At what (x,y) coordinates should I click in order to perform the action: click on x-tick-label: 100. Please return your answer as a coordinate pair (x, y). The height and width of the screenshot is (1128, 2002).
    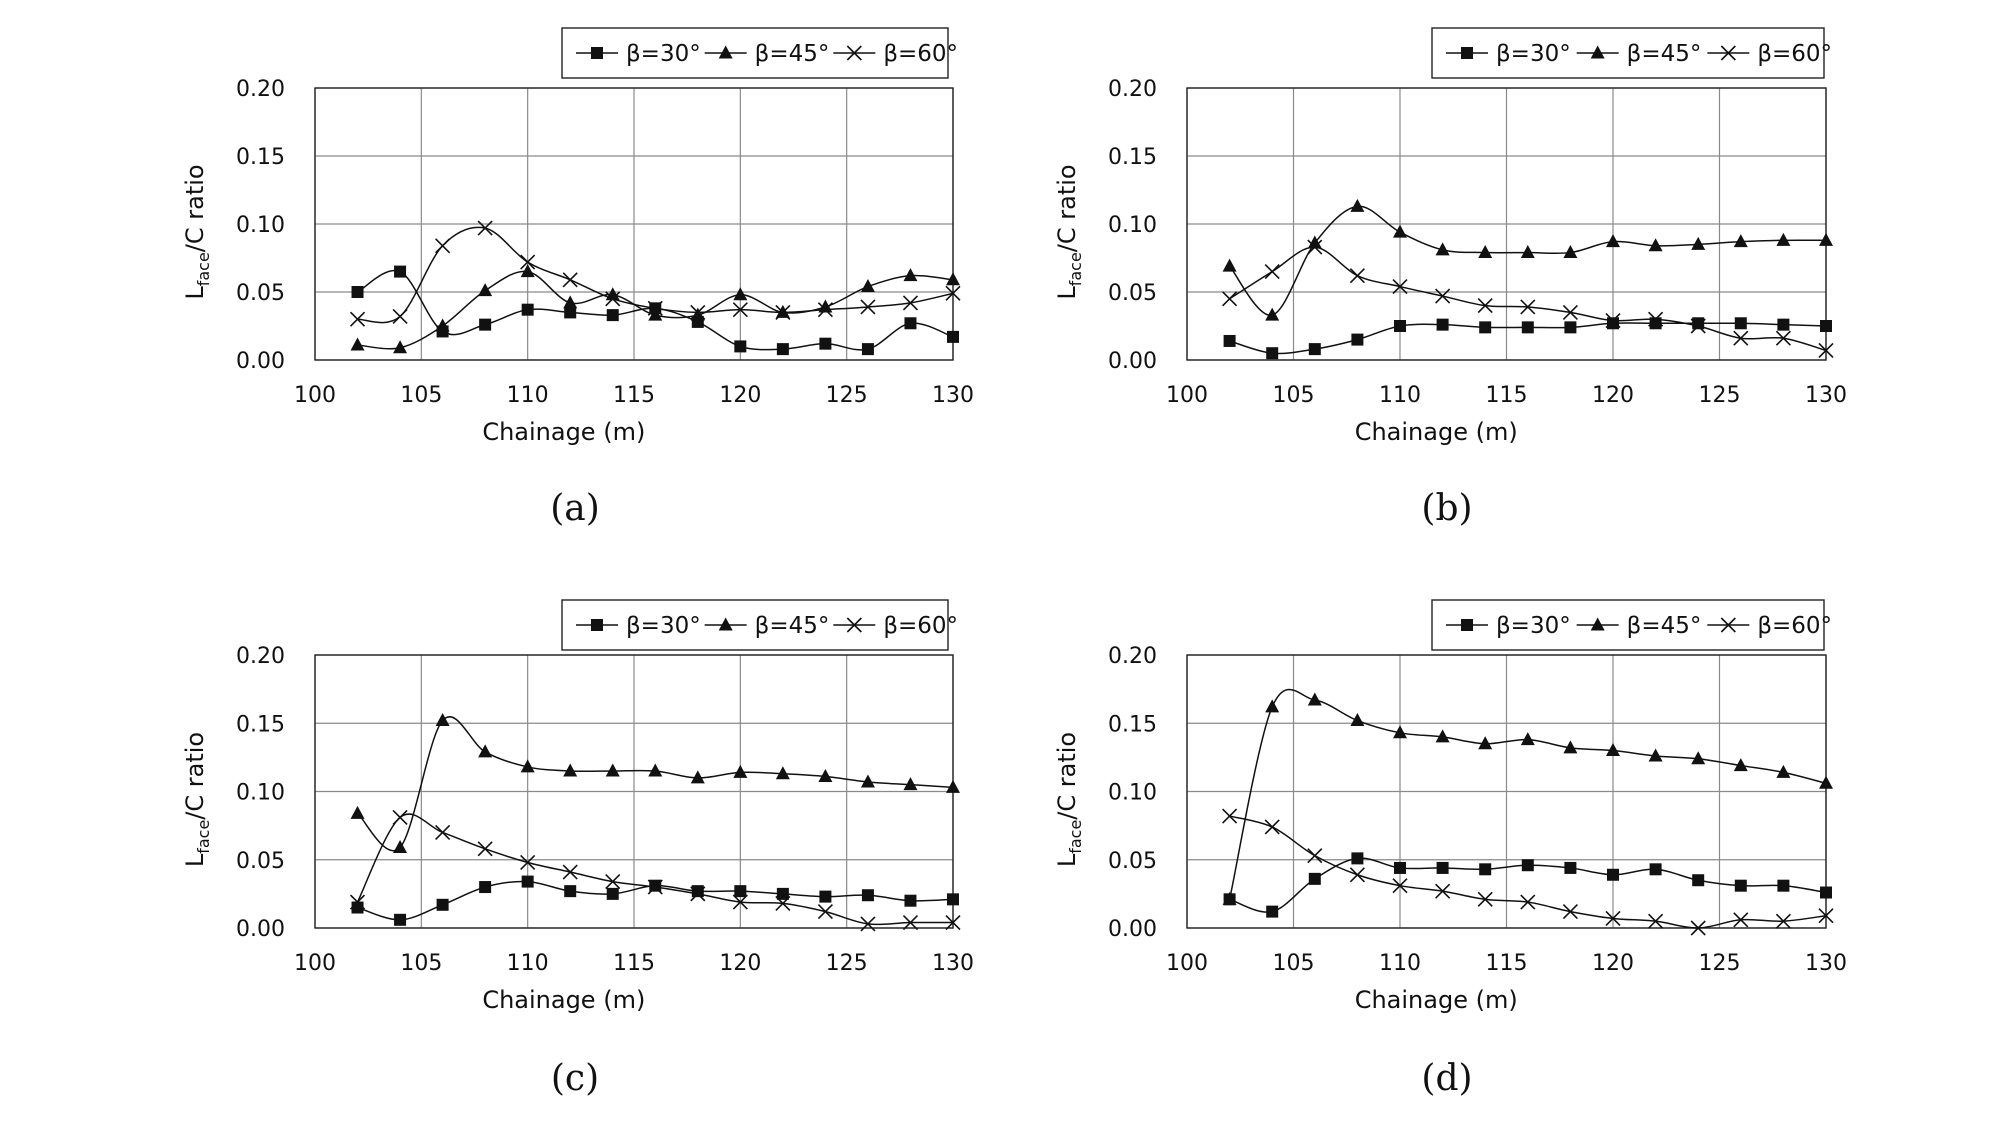
    Looking at the image, I should click on (315, 963).